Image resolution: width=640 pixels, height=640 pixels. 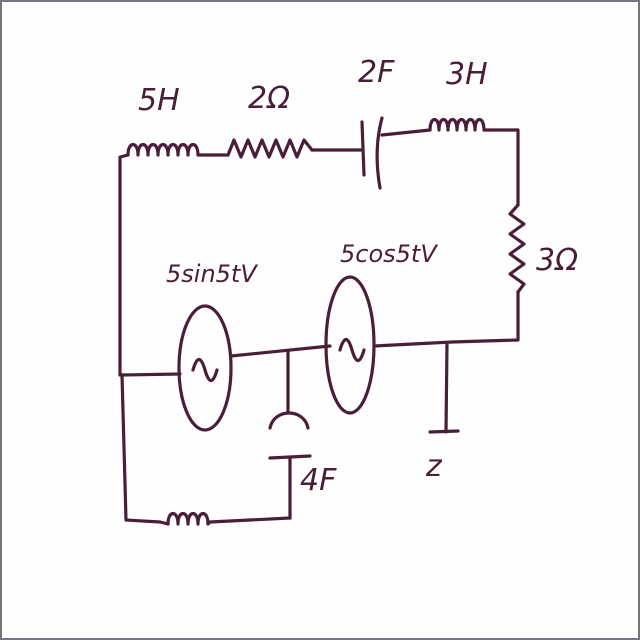 I want to click on wire-mid-left, so click(x=151, y=374).